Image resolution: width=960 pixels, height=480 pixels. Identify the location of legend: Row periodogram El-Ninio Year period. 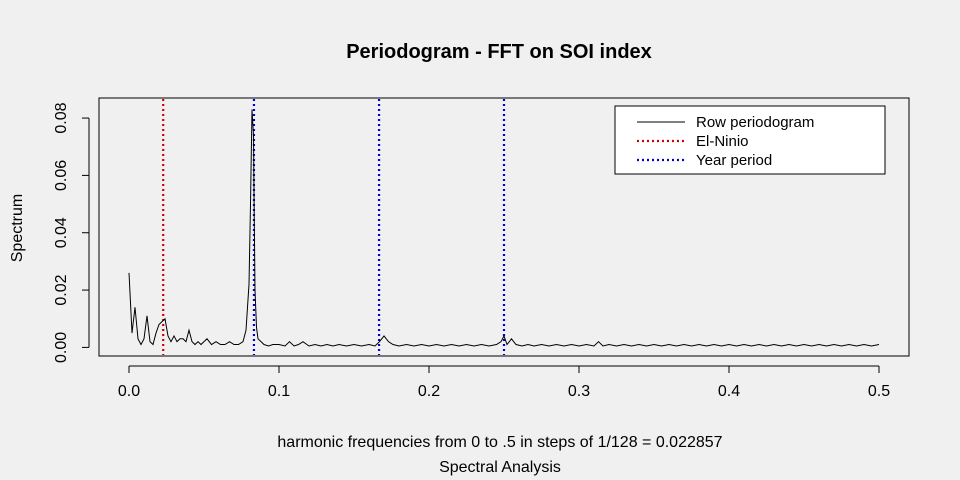
(750, 140).